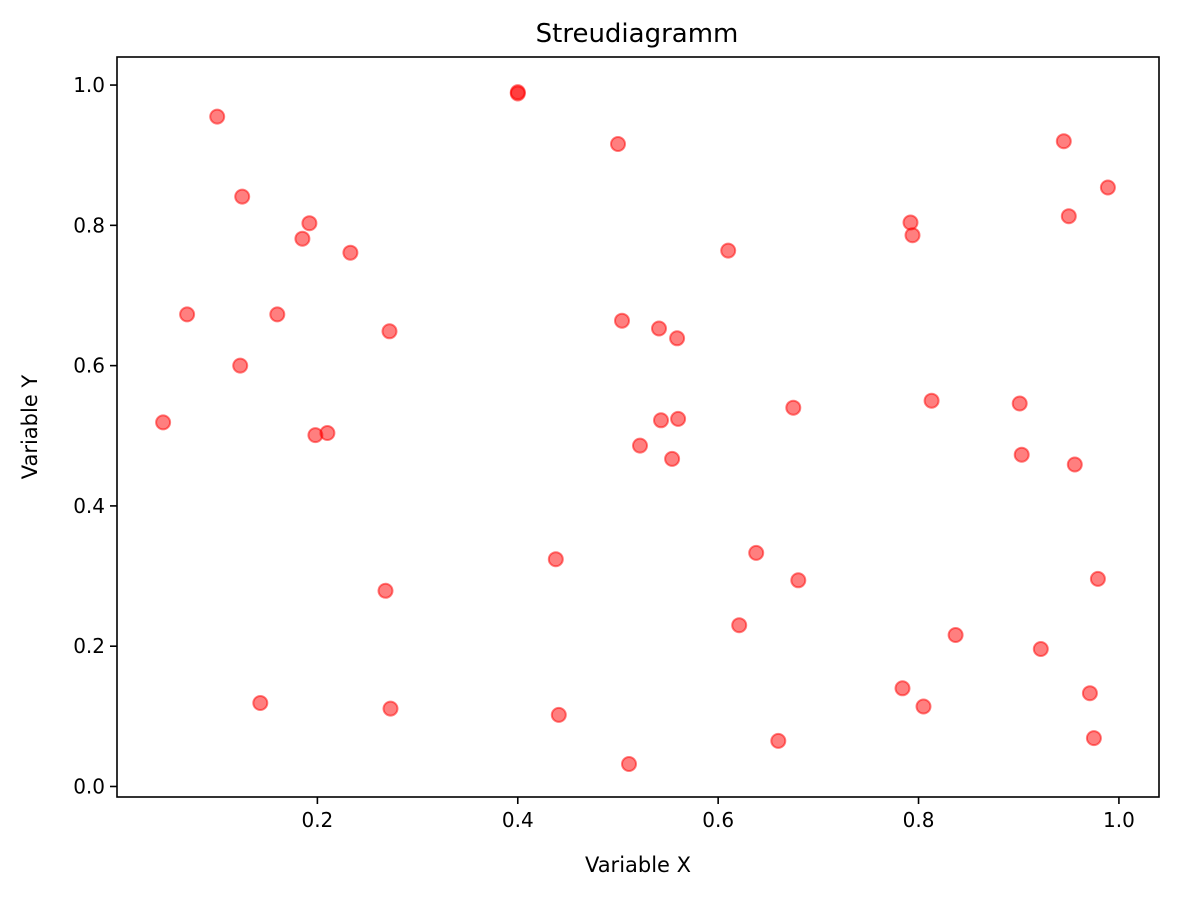  I want to click on x-tick-label-3: 0.8, so click(919, 820).